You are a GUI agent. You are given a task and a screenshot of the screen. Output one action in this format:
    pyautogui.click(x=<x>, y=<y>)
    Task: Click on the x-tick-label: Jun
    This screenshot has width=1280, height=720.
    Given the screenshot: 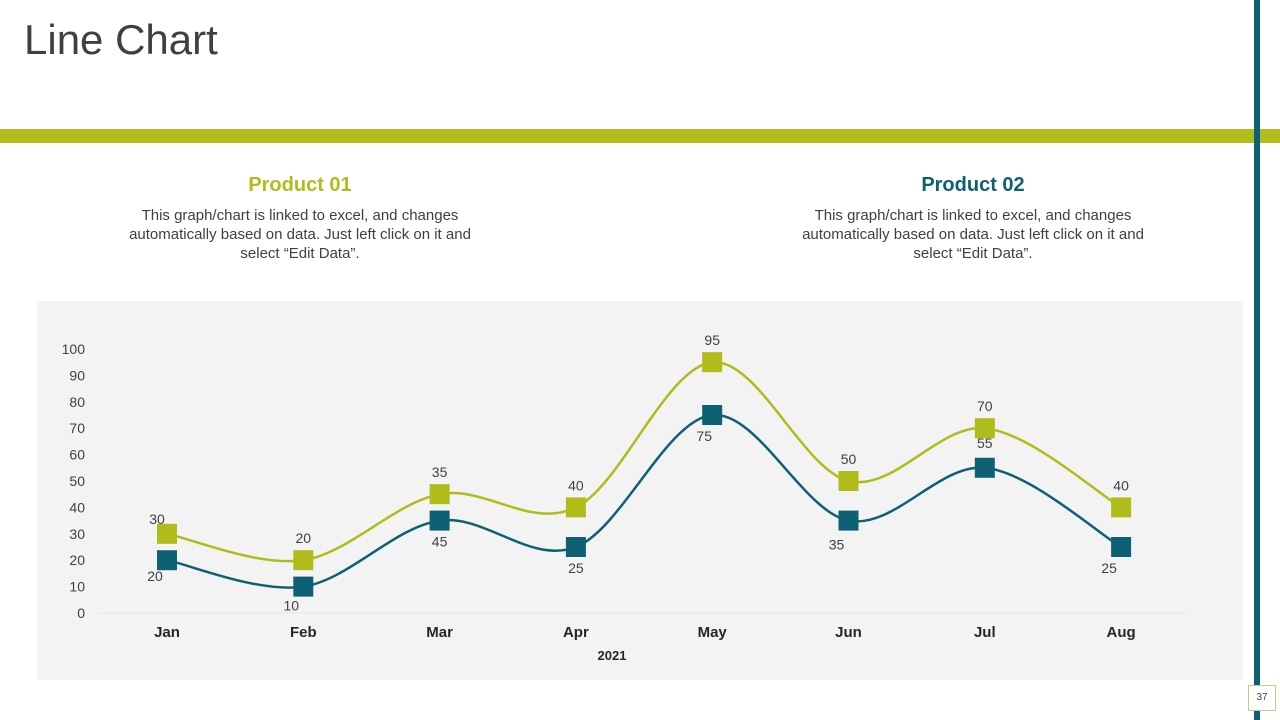 What is the action you would take?
    pyautogui.click(x=848, y=632)
    